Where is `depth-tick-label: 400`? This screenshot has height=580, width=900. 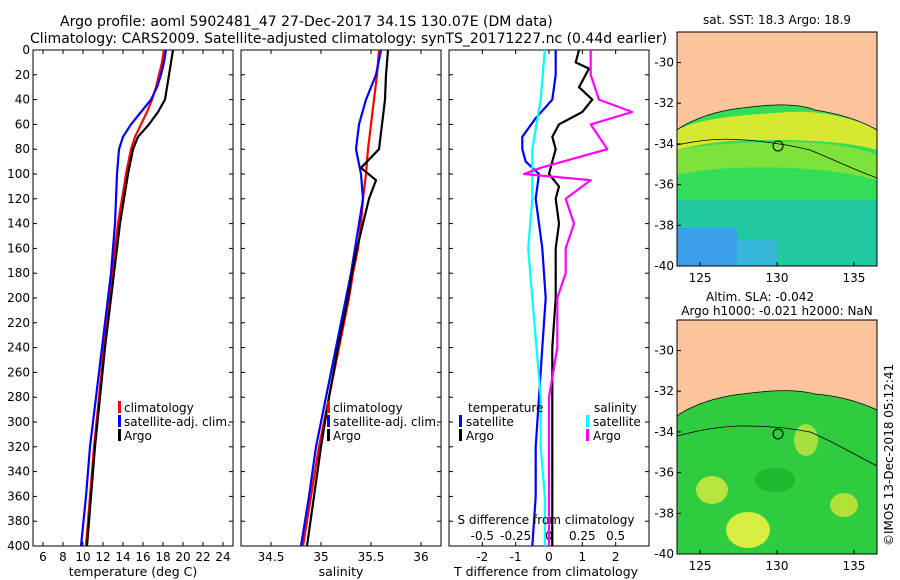 depth-tick-label: 400 is located at coordinates (18, 546).